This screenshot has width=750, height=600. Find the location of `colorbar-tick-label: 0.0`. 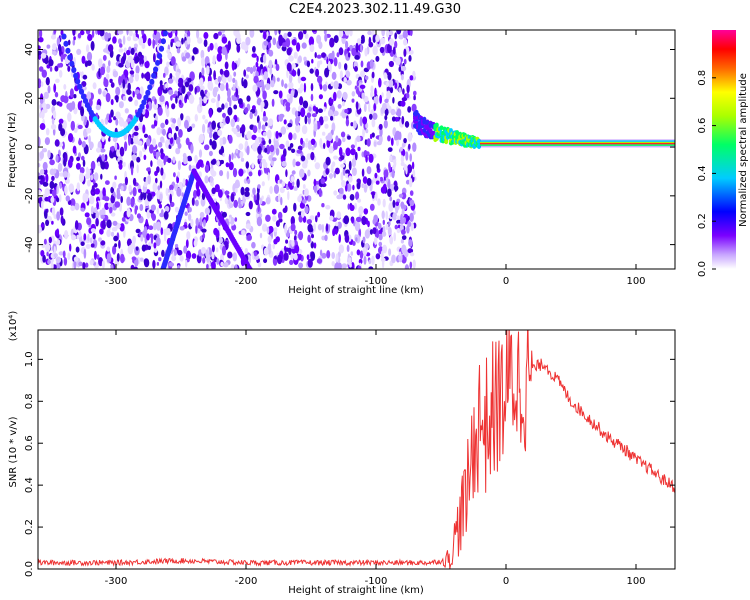

colorbar-tick-label: 0.0 is located at coordinates (702, 269).